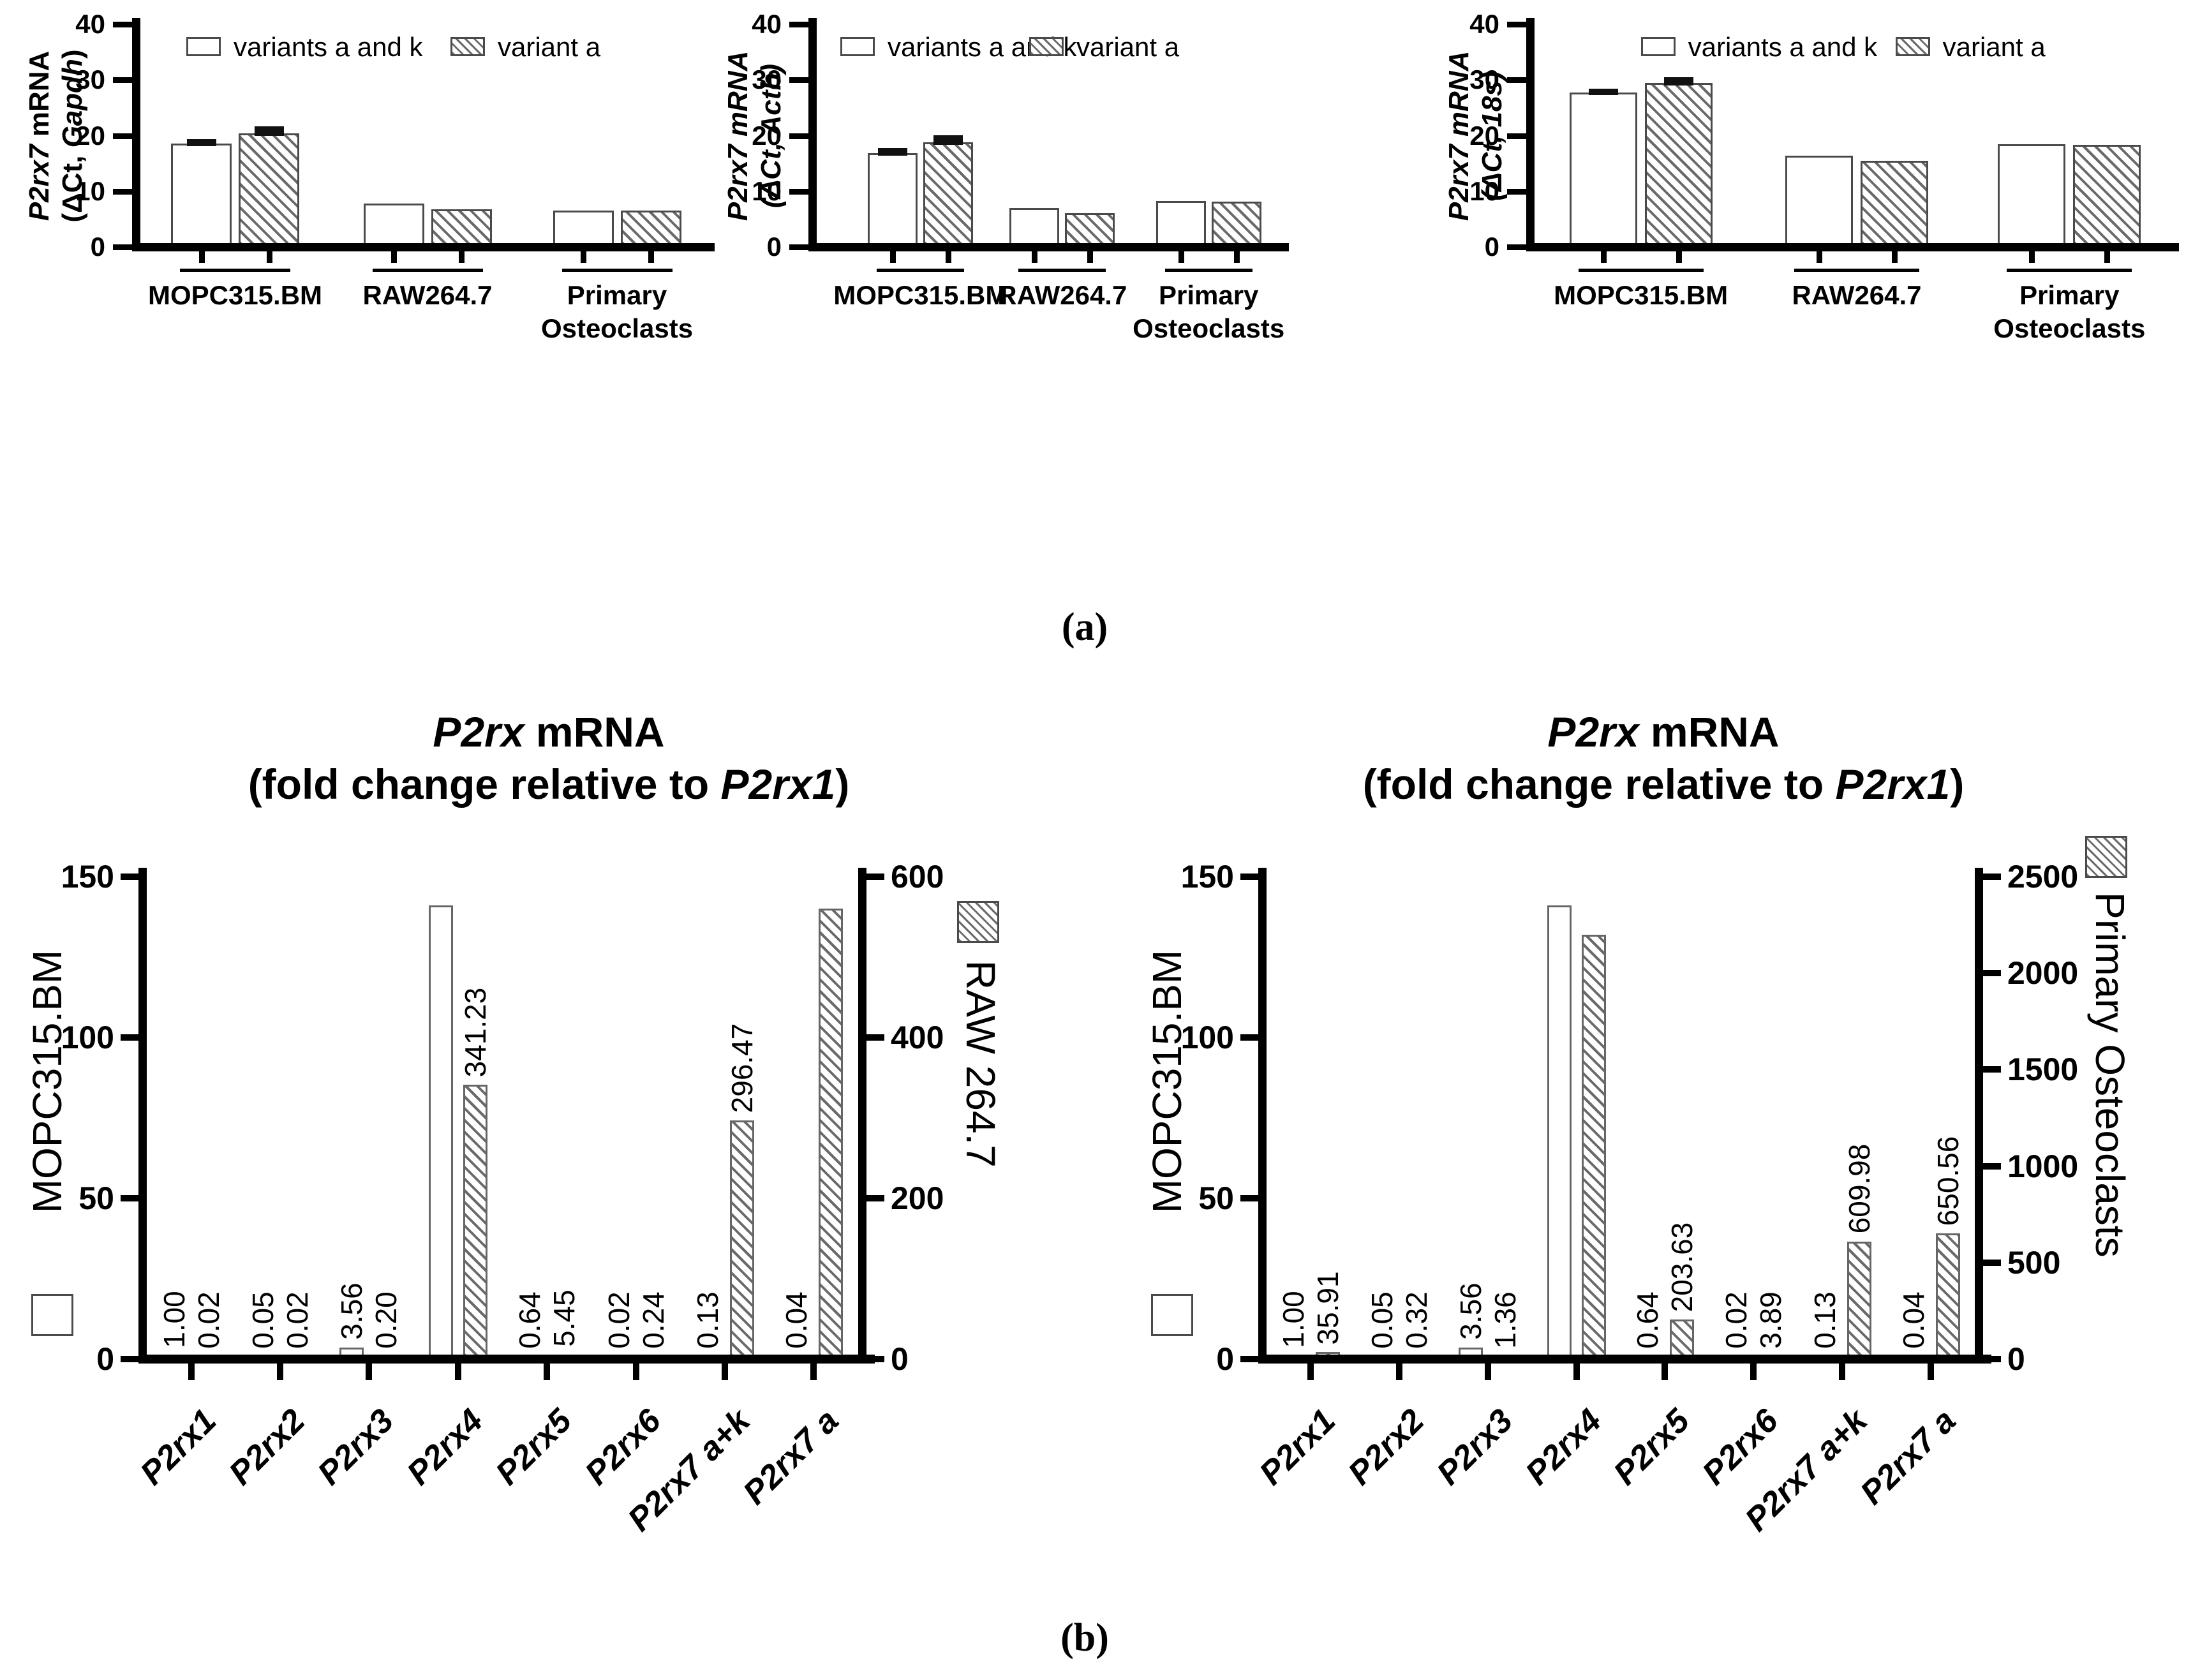 This screenshot has height=1680, width=2193. Describe the element at coordinates (1382, 1320) in the screenshot. I see `bar-value-label: 0.05` at that location.